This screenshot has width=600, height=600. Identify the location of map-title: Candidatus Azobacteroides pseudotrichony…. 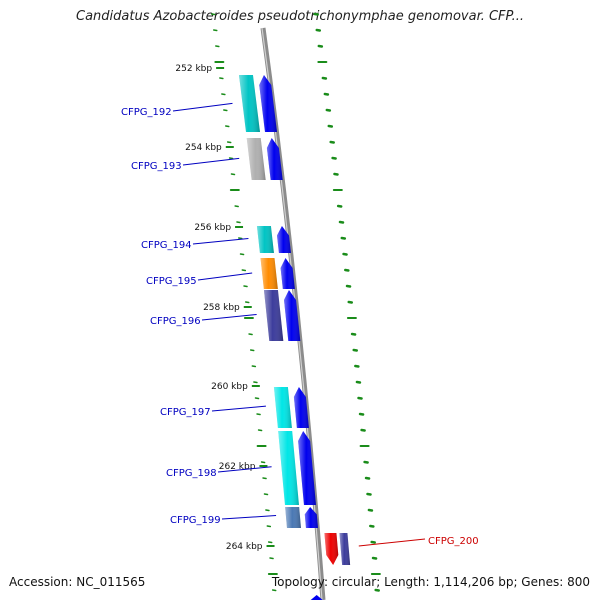
(300, 16).